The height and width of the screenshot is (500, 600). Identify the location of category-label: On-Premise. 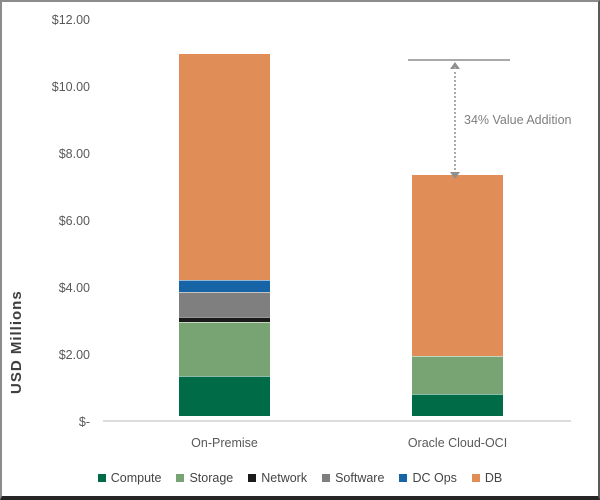
(224, 443).